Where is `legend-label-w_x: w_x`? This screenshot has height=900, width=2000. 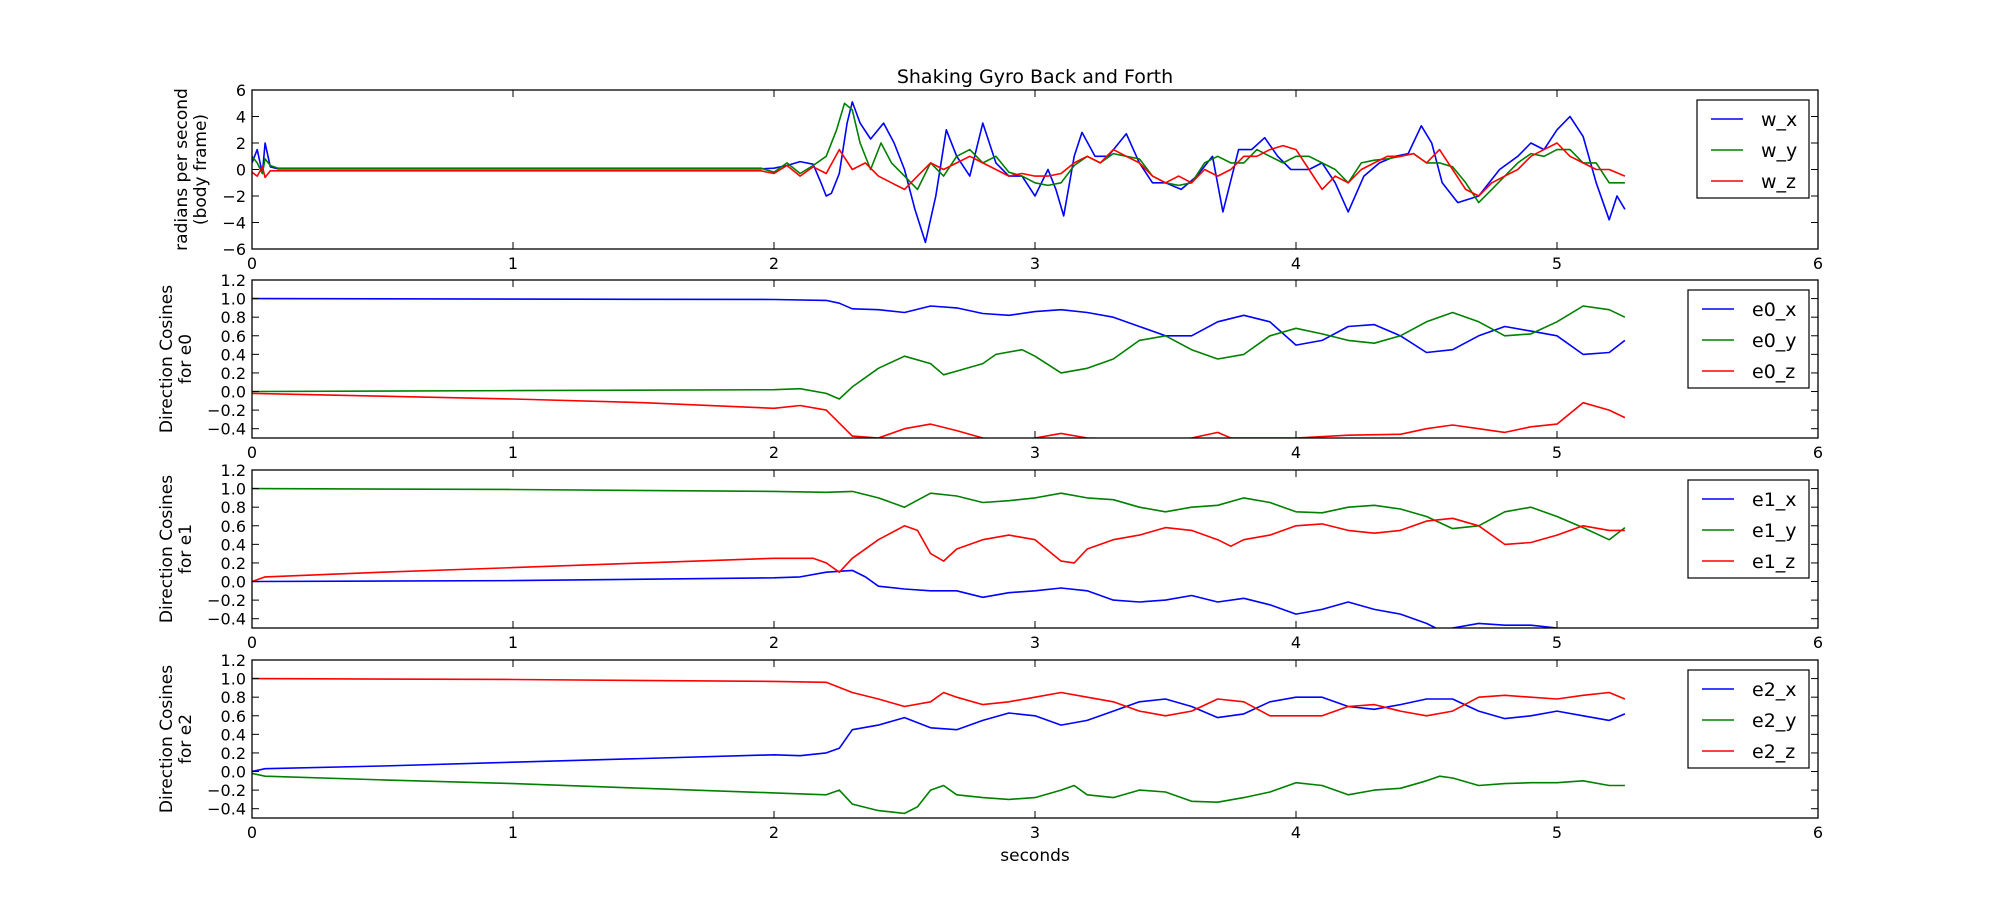
legend-label-w_x: w_x is located at coordinates (1779, 120).